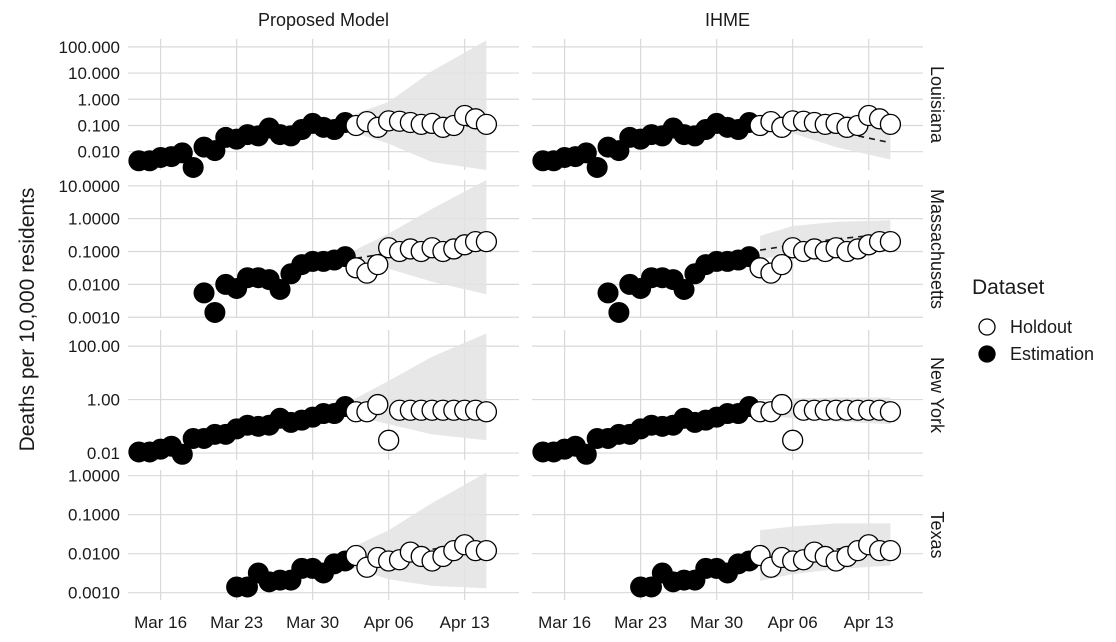 This screenshot has height=642, width=1116. What do you see at coordinates (98, 125) in the screenshot?
I see `y-tick-label: 0.100` at bounding box center [98, 125].